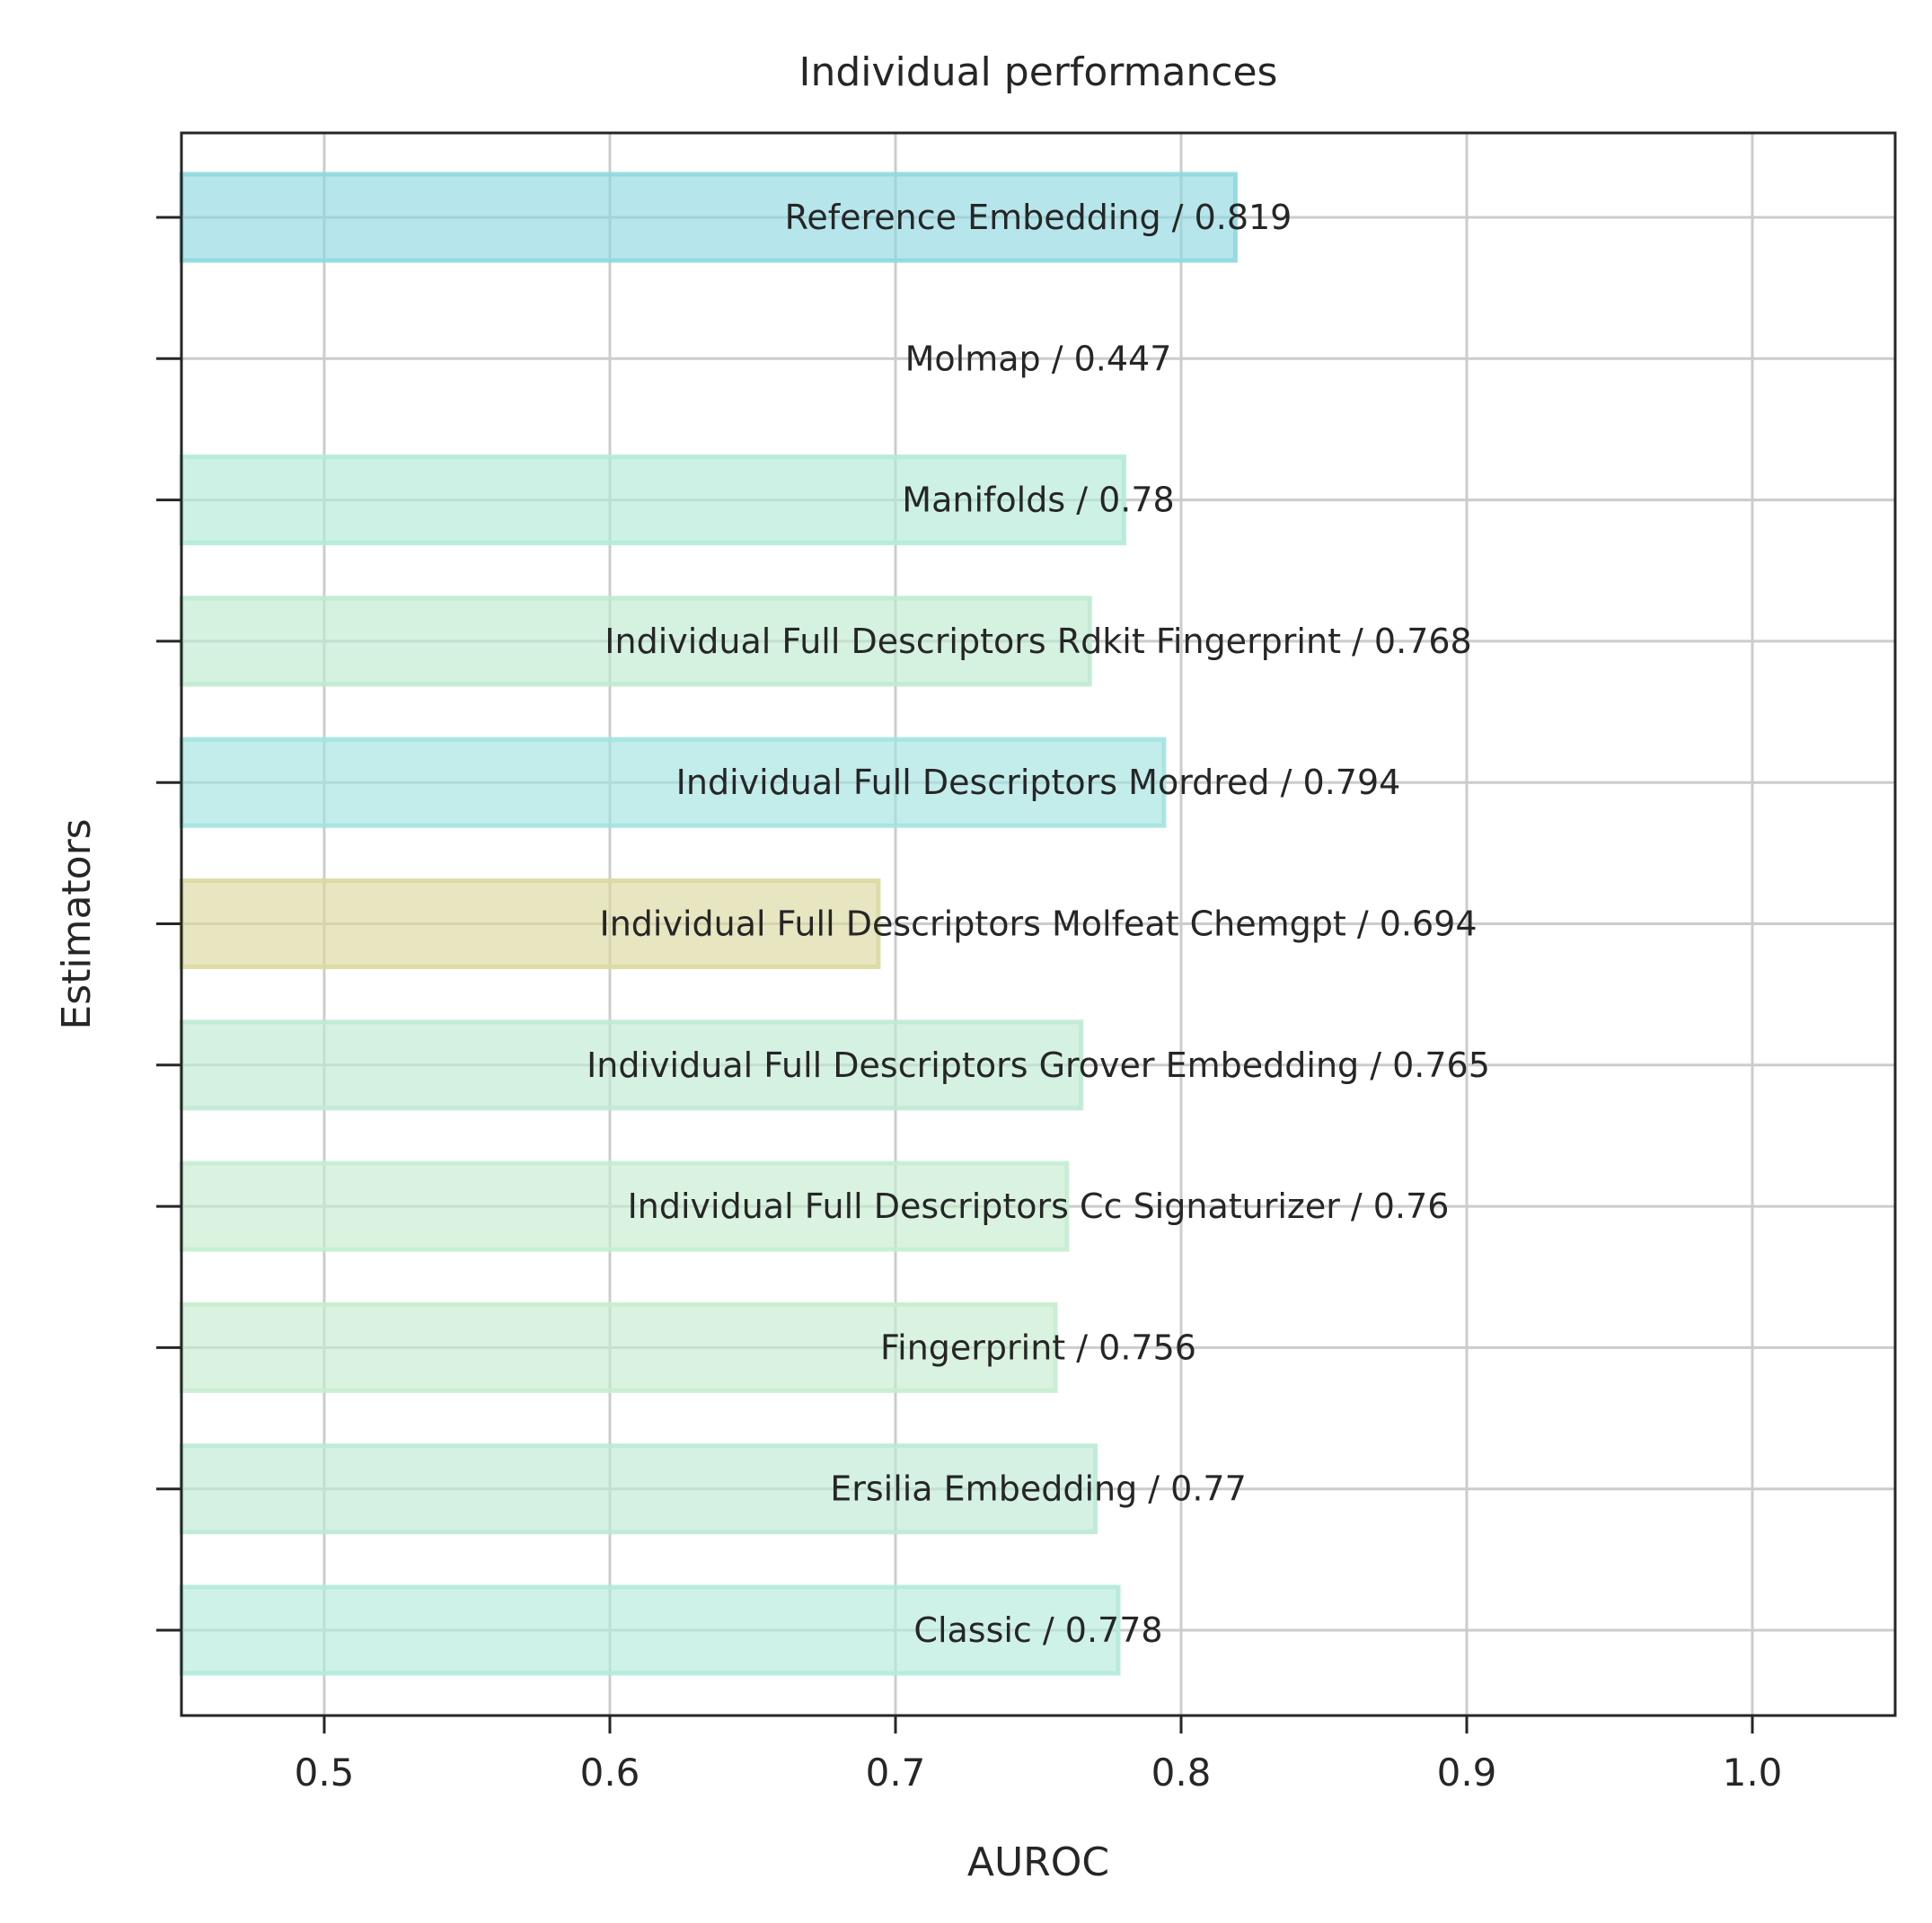  I want to click on x-tick-label: 0.6, so click(610, 1773).